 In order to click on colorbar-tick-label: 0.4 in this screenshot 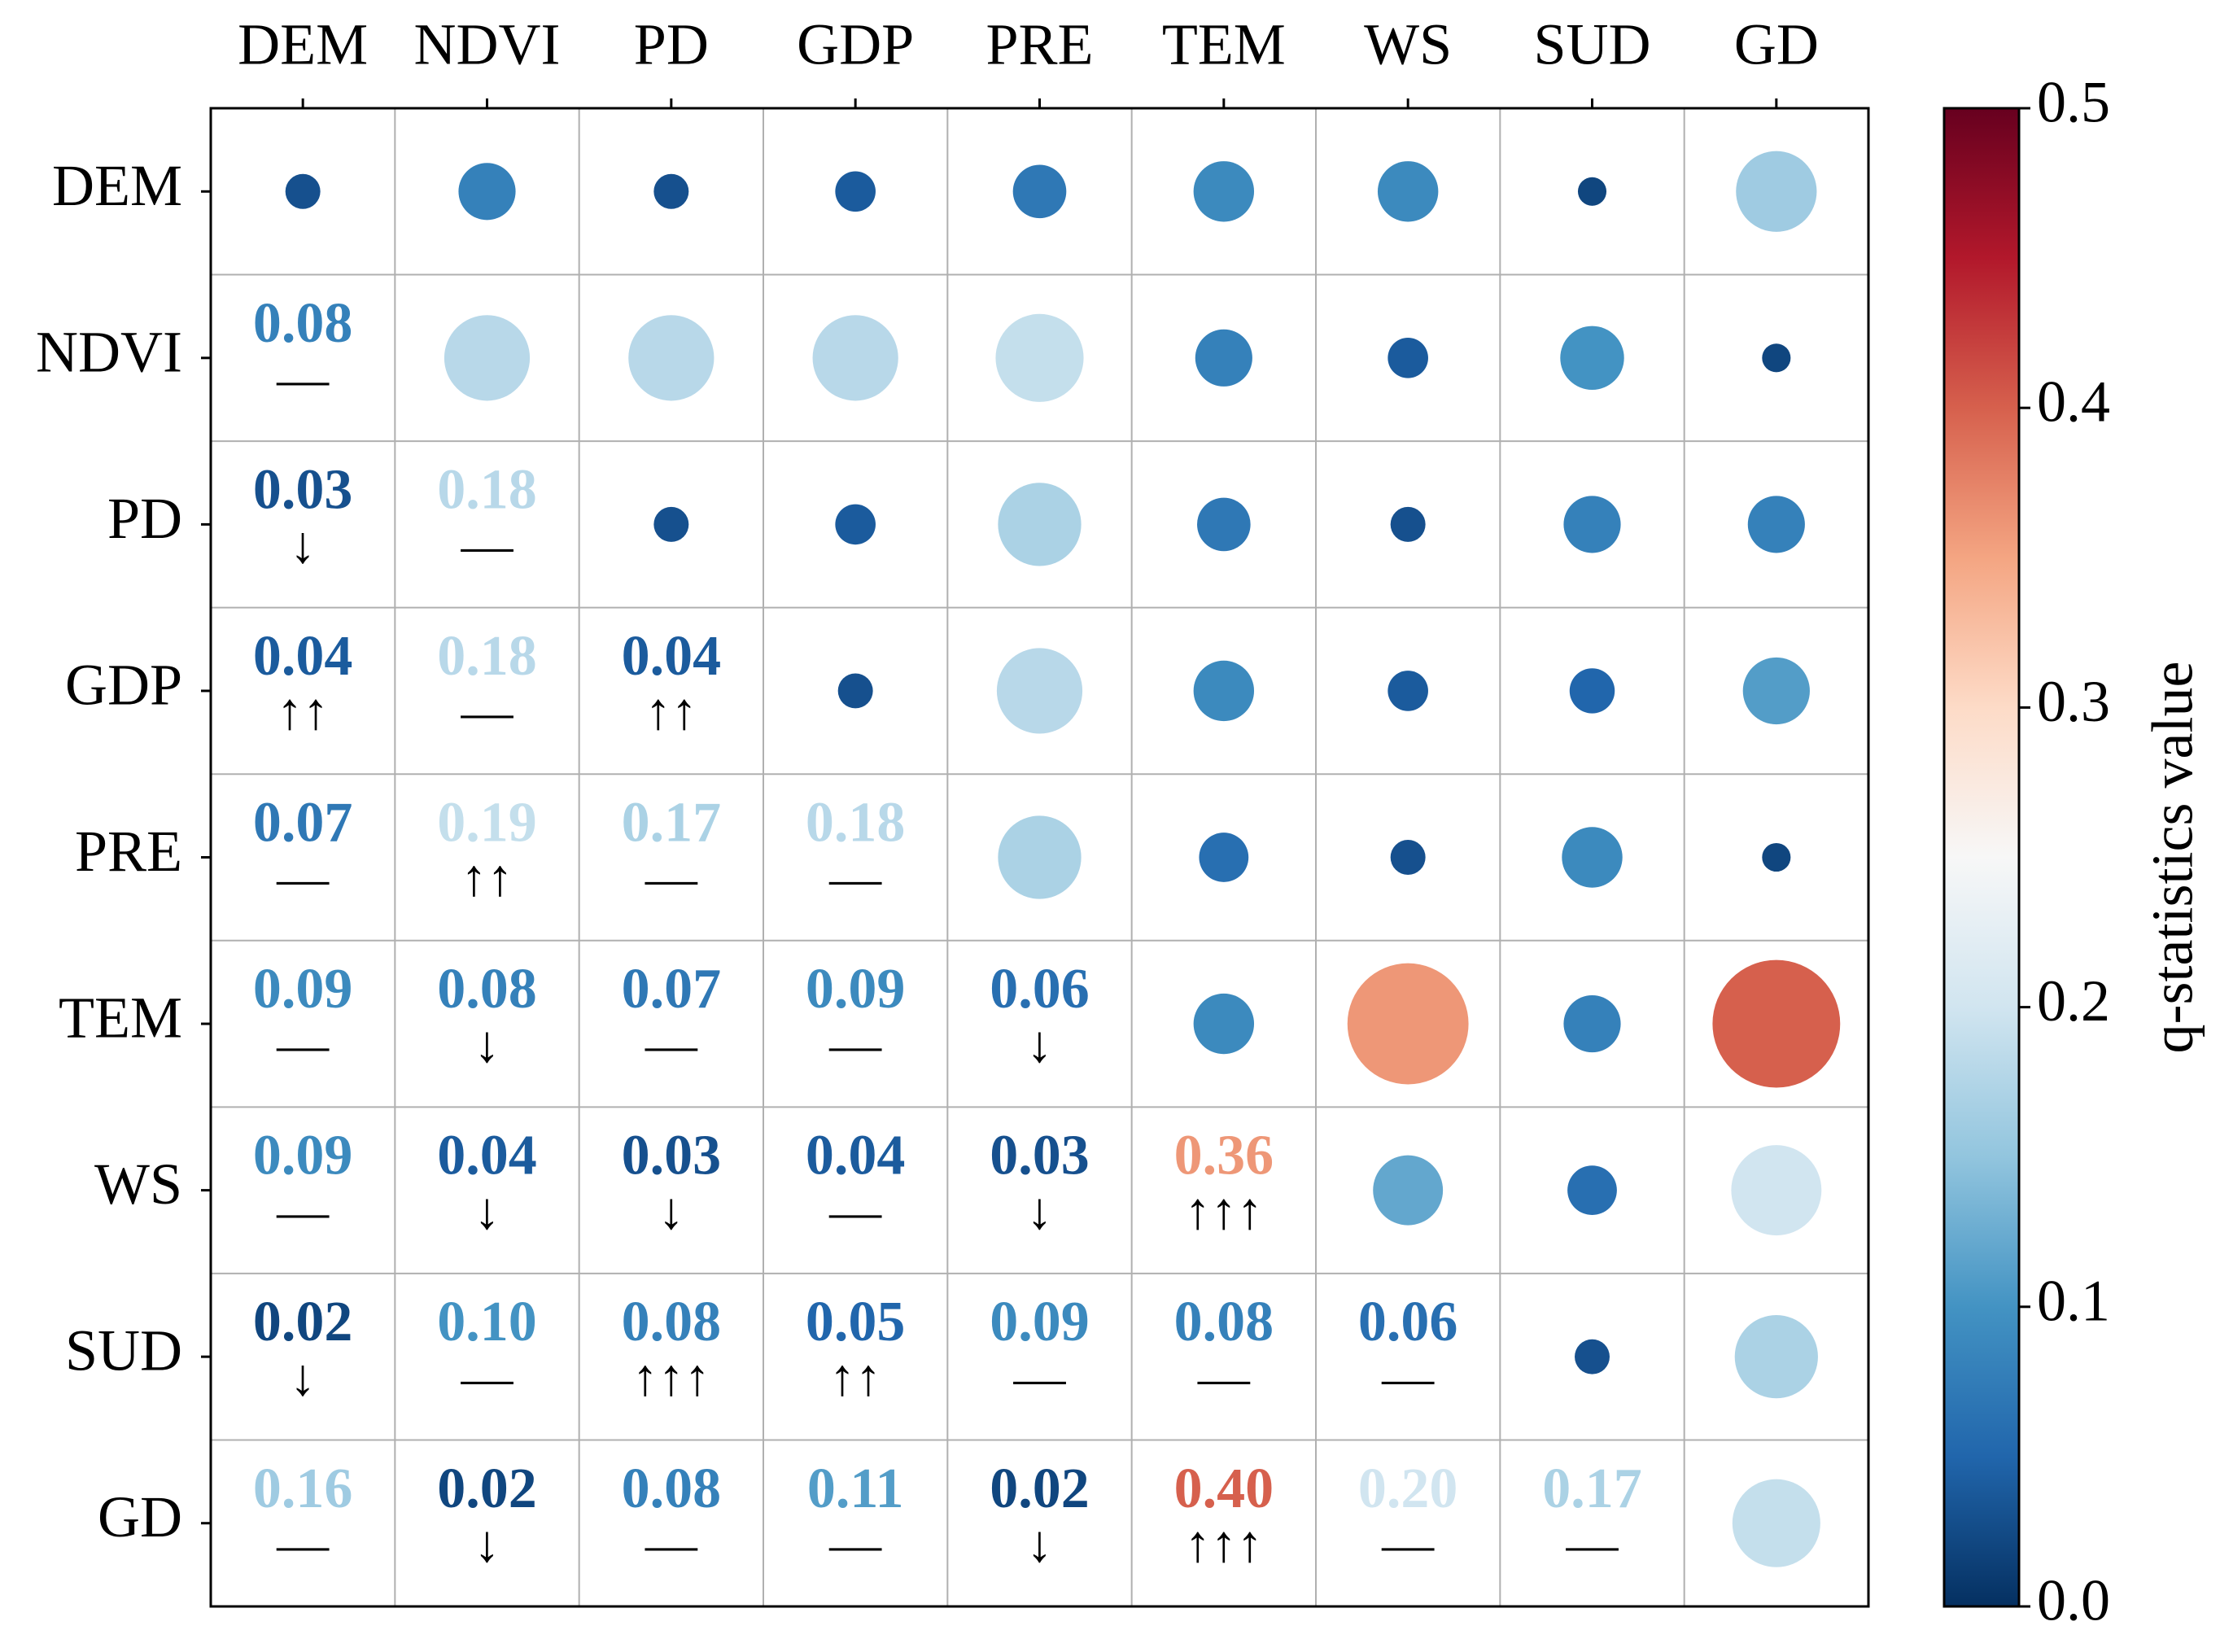, I will do `click(2074, 402)`.